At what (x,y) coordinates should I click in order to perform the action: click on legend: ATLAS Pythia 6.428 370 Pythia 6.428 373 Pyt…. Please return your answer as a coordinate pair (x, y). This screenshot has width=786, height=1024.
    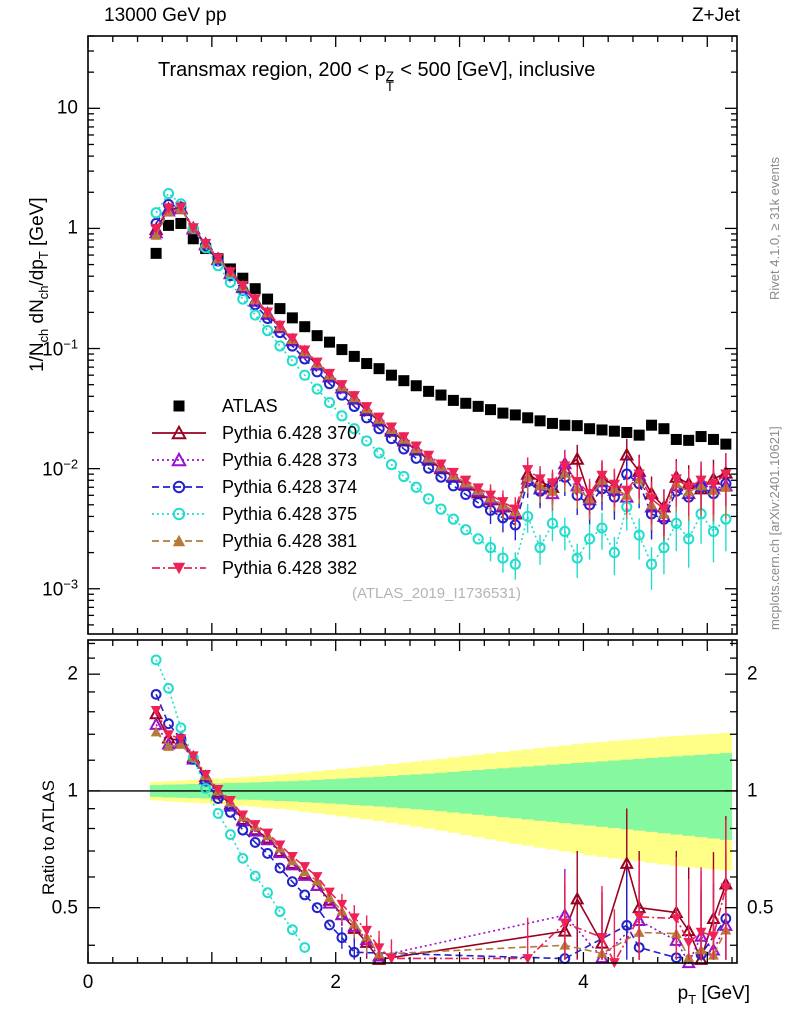
    Looking at the image, I should click on (253, 486).